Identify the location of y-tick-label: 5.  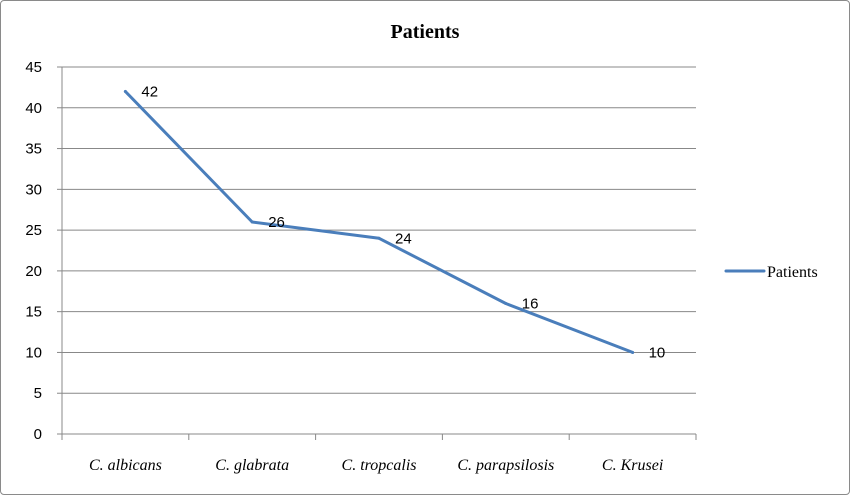
(38, 393).